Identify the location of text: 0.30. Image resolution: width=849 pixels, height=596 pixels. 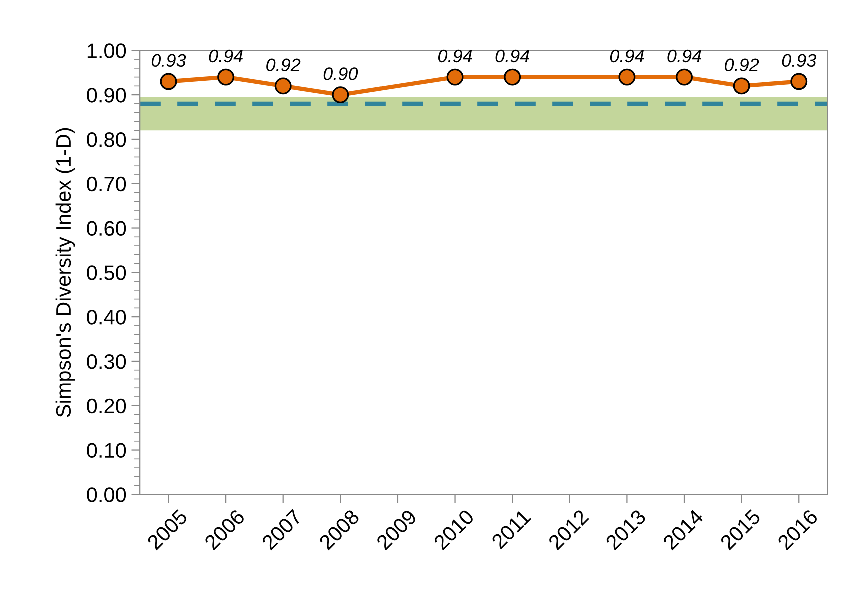
(106, 362).